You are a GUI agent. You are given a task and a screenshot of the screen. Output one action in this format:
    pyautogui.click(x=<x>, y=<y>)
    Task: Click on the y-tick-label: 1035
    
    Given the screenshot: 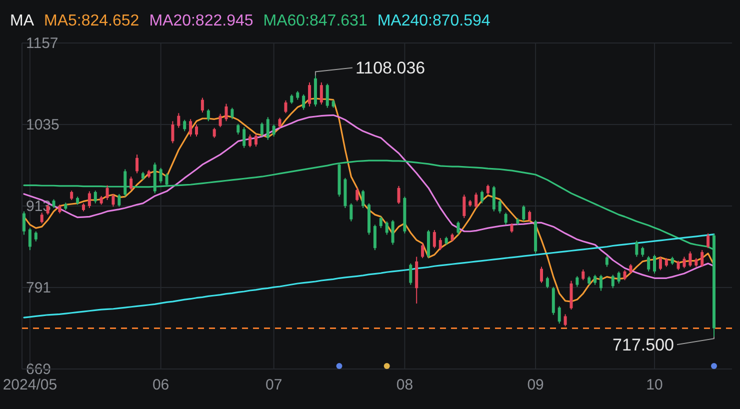 What is the action you would take?
    pyautogui.click(x=43, y=125)
    